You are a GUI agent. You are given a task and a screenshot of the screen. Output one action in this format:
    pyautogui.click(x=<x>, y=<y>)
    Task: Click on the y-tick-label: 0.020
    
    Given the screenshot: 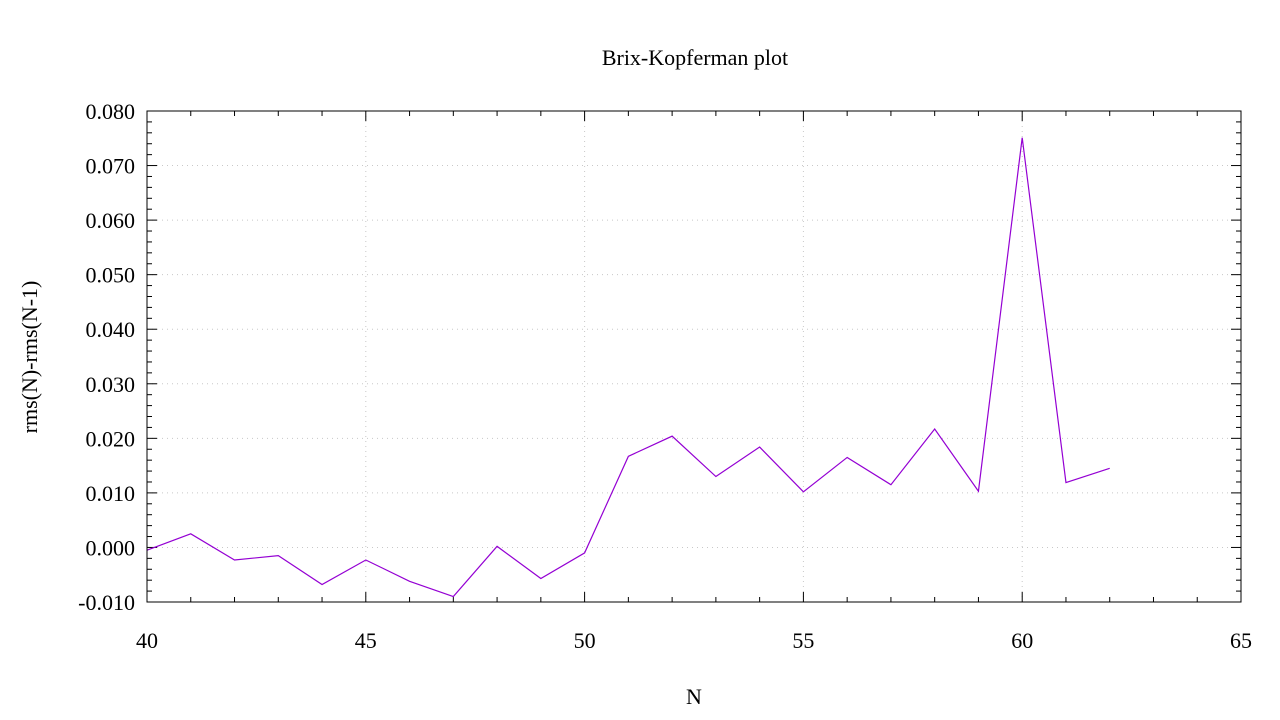 What is the action you would take?
    pyautogui.click(x=111, y=438)
    